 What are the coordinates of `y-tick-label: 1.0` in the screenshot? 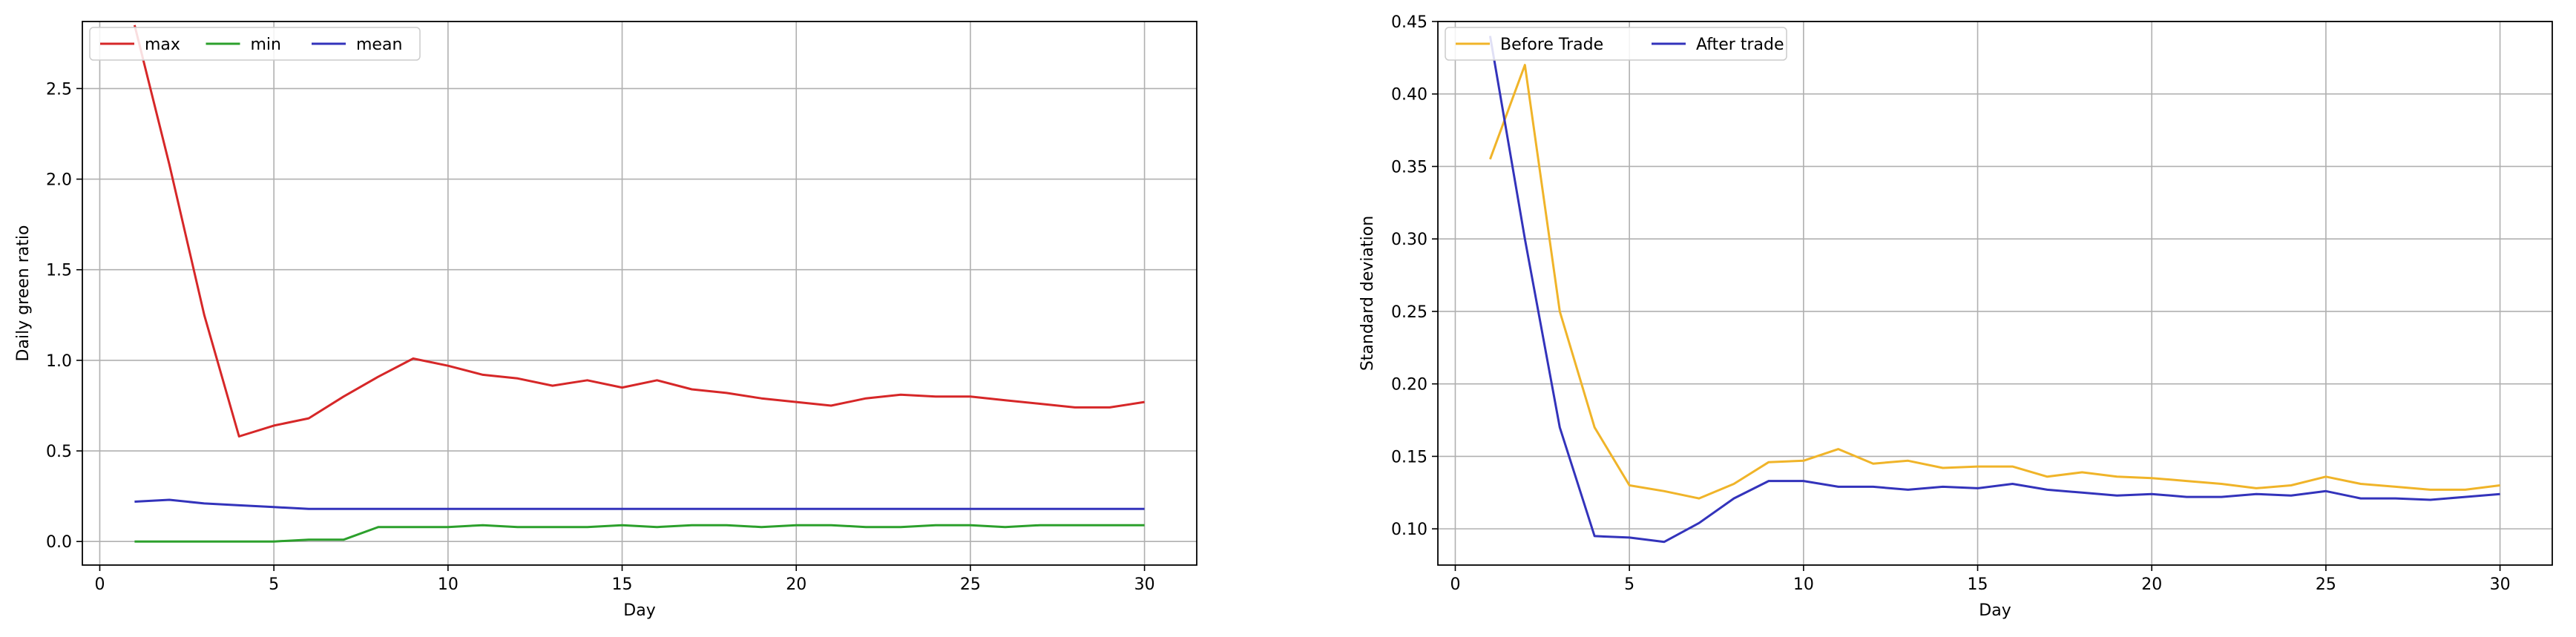 It's located at (59, 361).